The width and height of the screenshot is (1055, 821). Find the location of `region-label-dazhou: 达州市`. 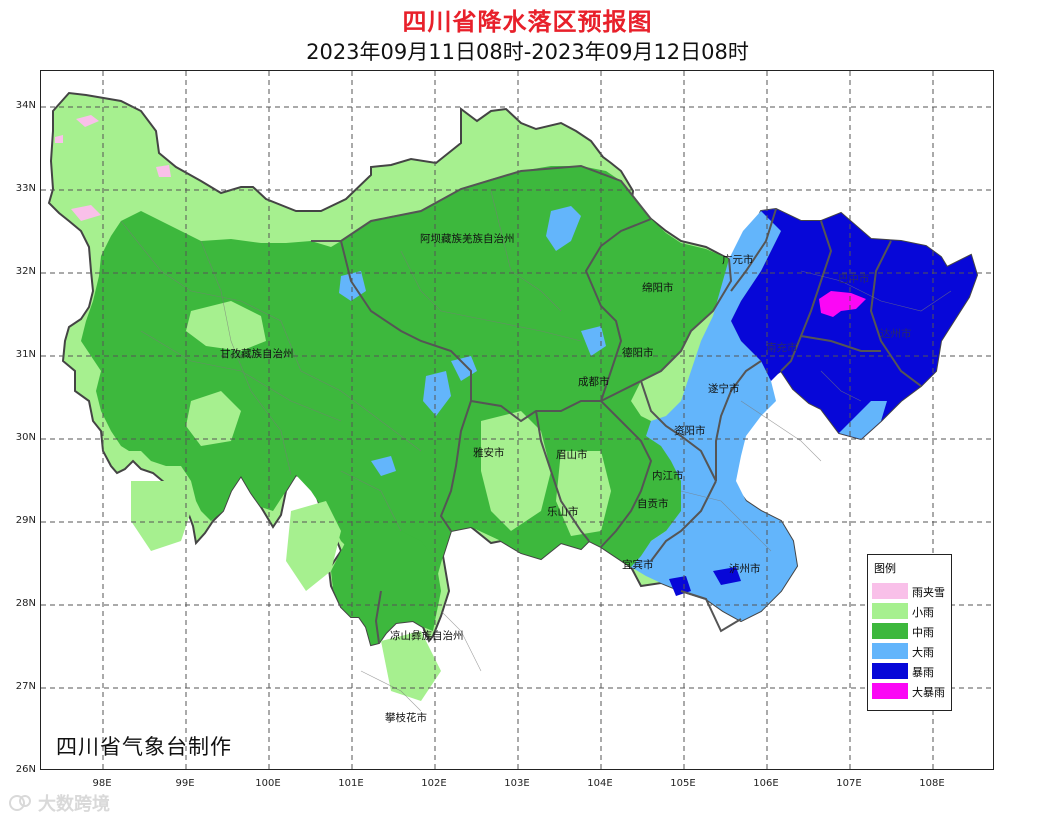

region-label-dazhou: 达州市 is located at coordinates (896, 334).